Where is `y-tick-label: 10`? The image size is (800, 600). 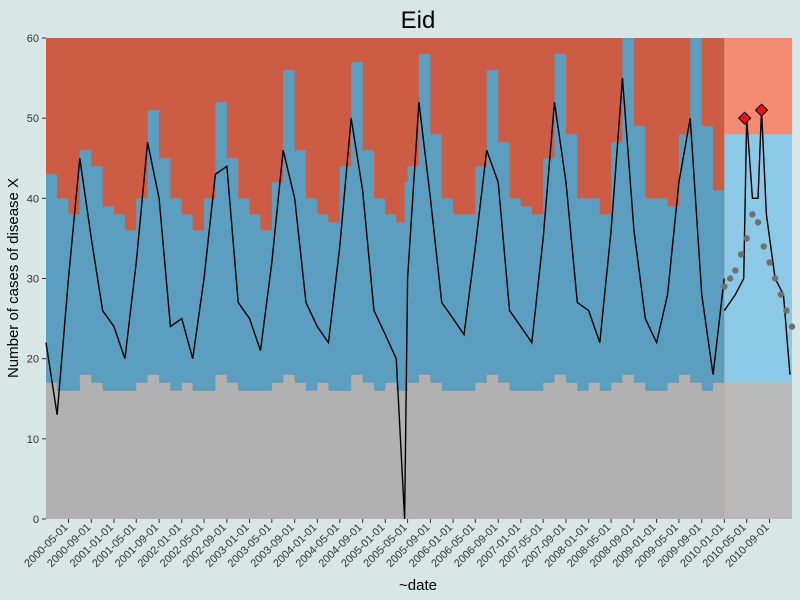
y-tick-label: 10 is located at coordinates (33, 440).